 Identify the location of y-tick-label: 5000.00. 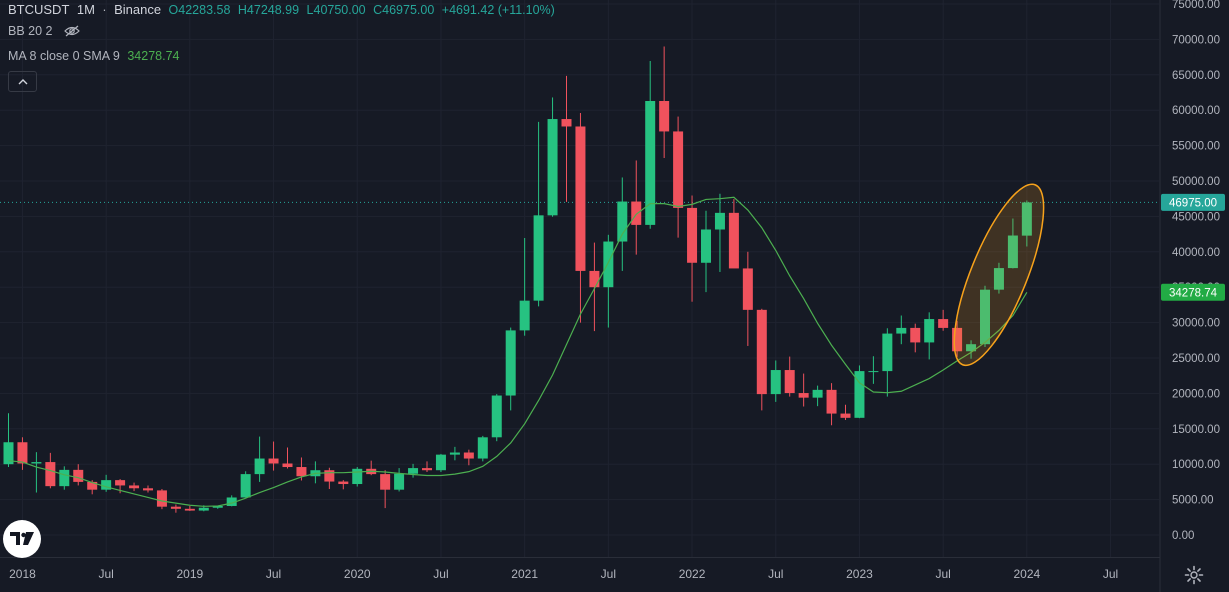
(1193, 501).